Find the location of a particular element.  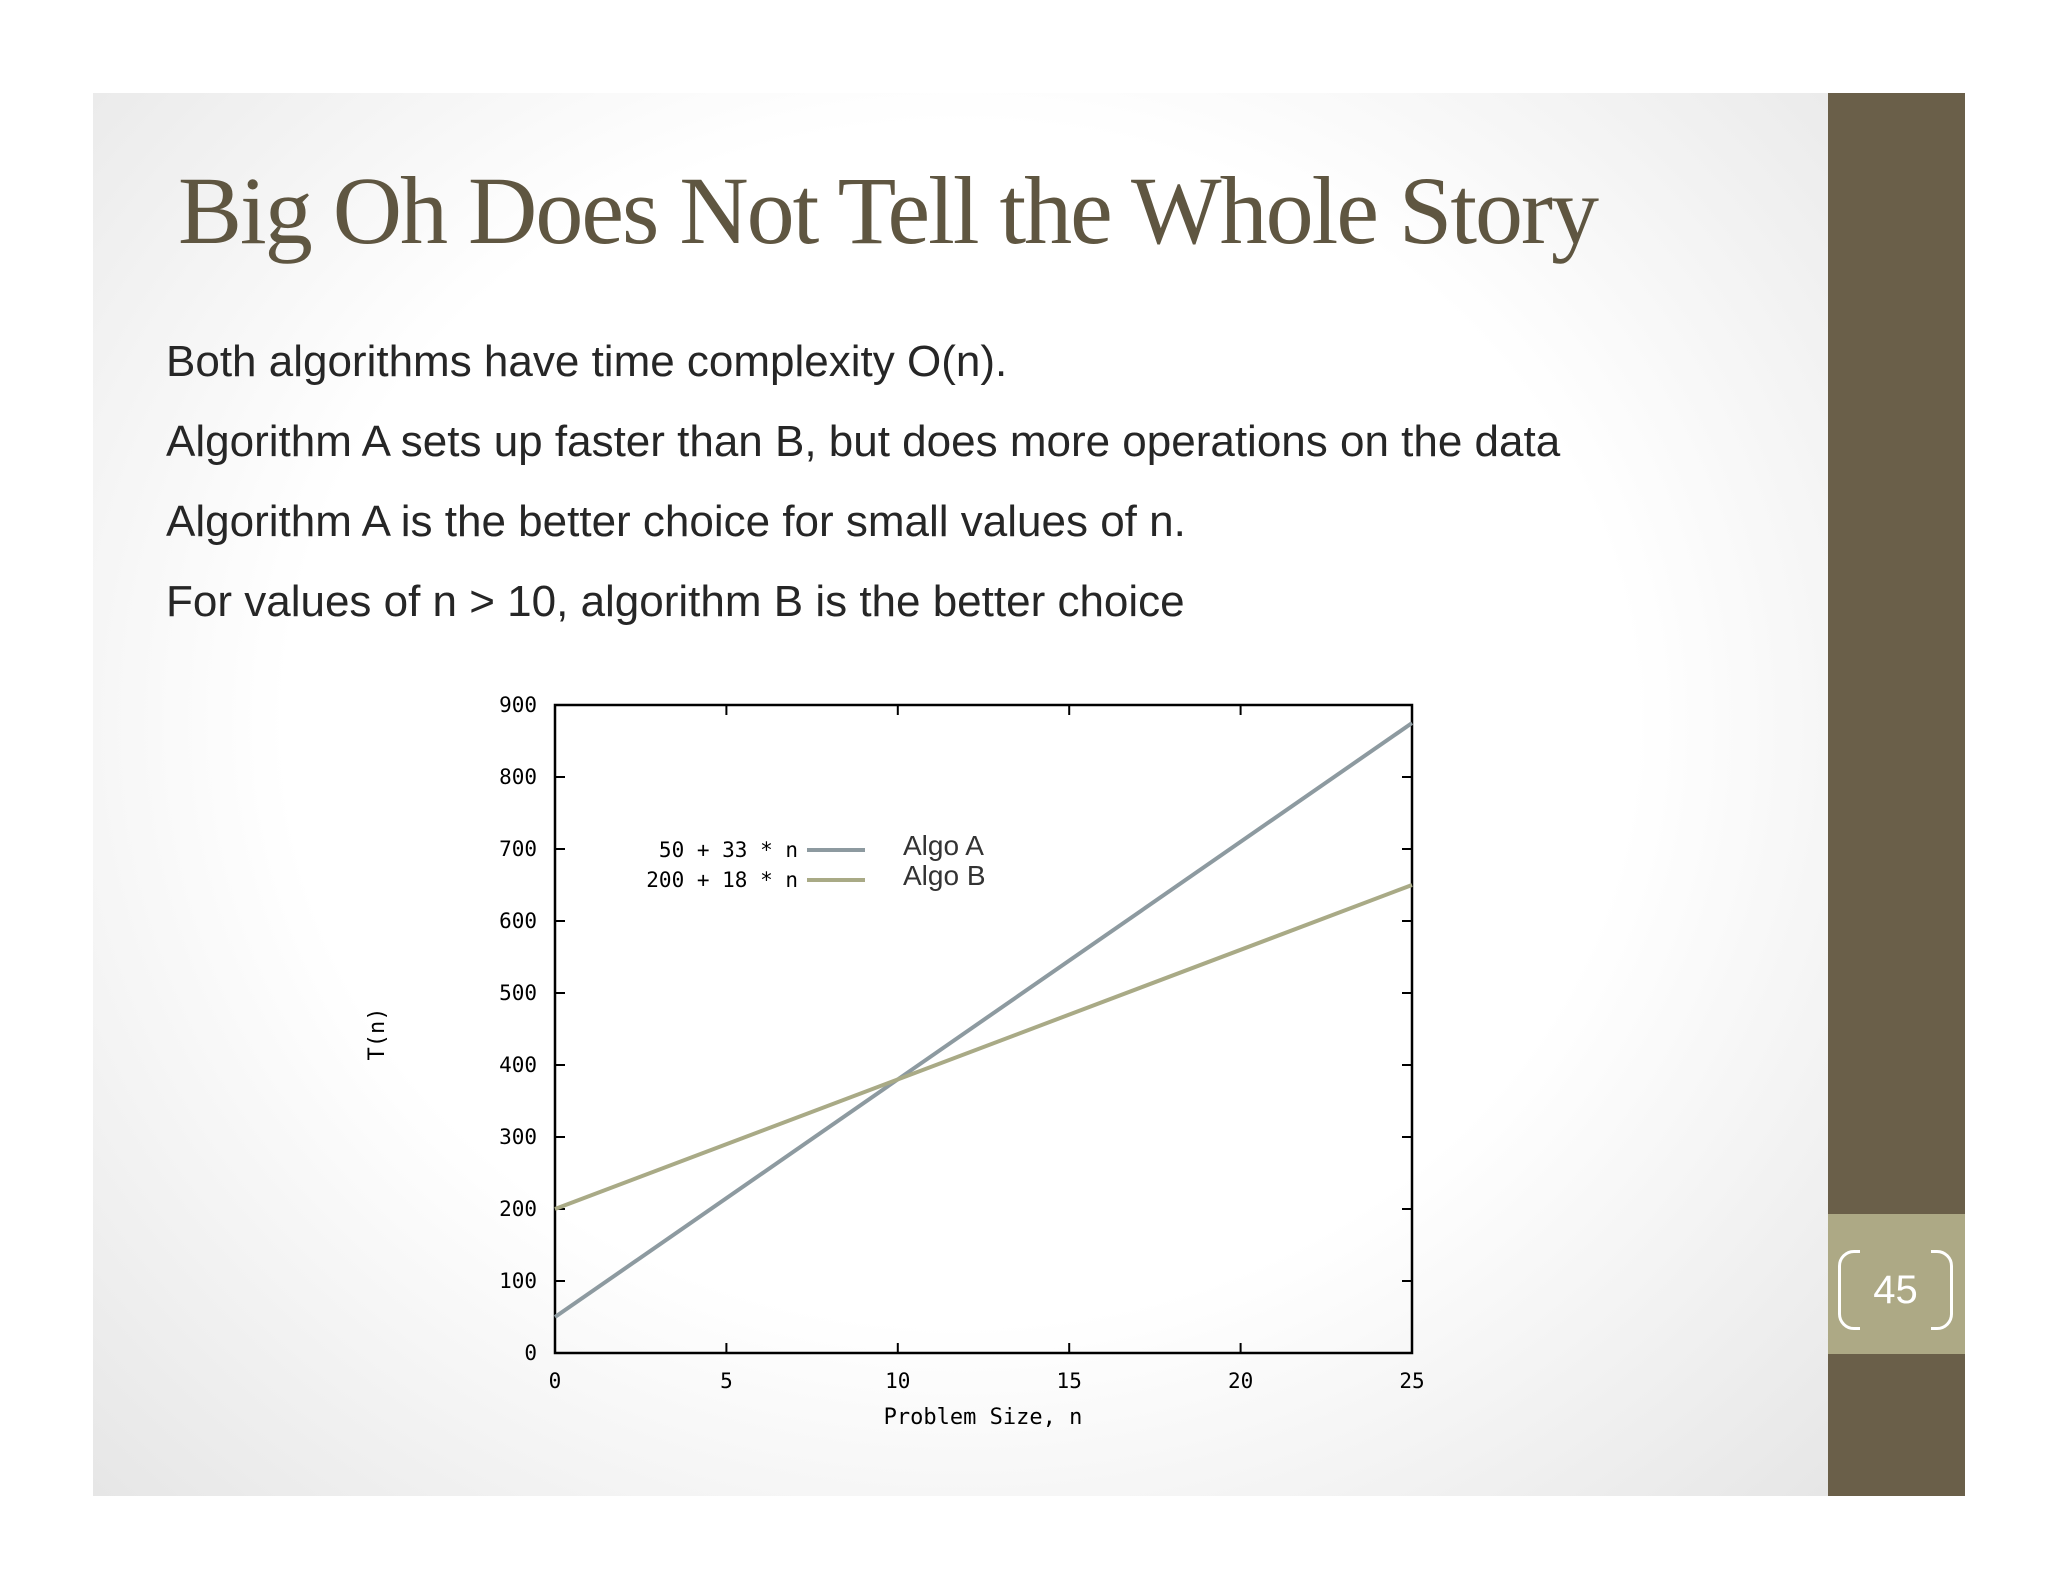

y-tick-label: 800 is located at coordinates (518, 777).